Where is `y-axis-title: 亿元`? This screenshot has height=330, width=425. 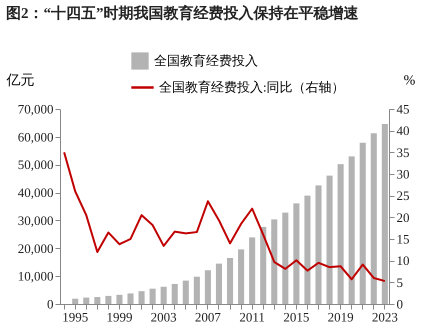
y-axis-title: 亿元 is located at coordinates (20, 80).